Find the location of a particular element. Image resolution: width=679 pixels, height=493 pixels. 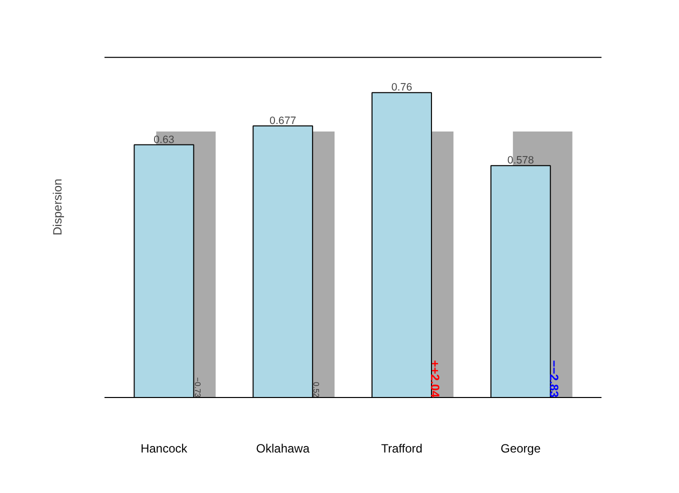

annotation: 0.52 is located at coordinates (316, 390).